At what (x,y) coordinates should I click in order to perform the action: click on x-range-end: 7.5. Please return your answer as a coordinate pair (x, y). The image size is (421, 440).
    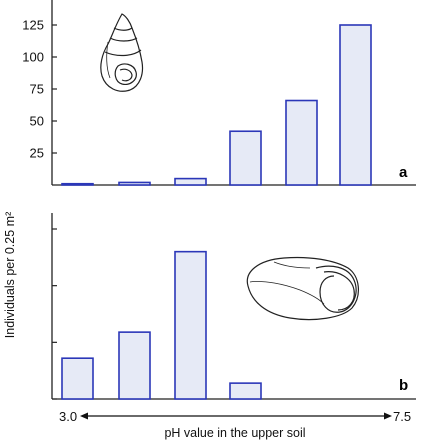
    Looking at the image, I should click on (402, 416).